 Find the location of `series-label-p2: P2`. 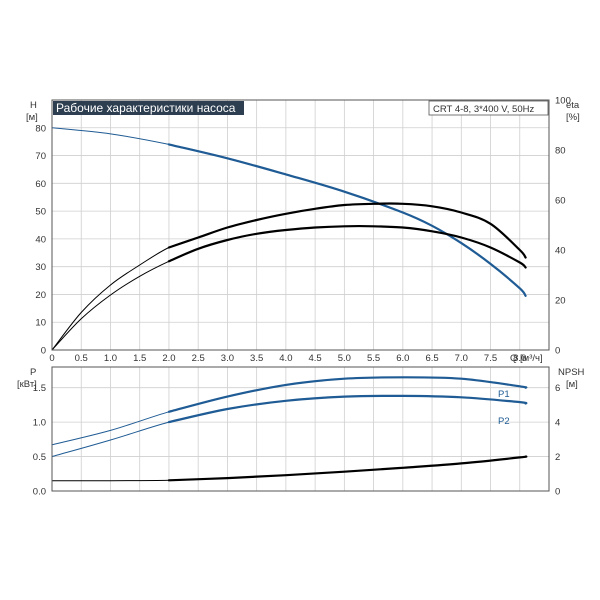

series-label-p2: P2 is located at coordinates (504, 421).